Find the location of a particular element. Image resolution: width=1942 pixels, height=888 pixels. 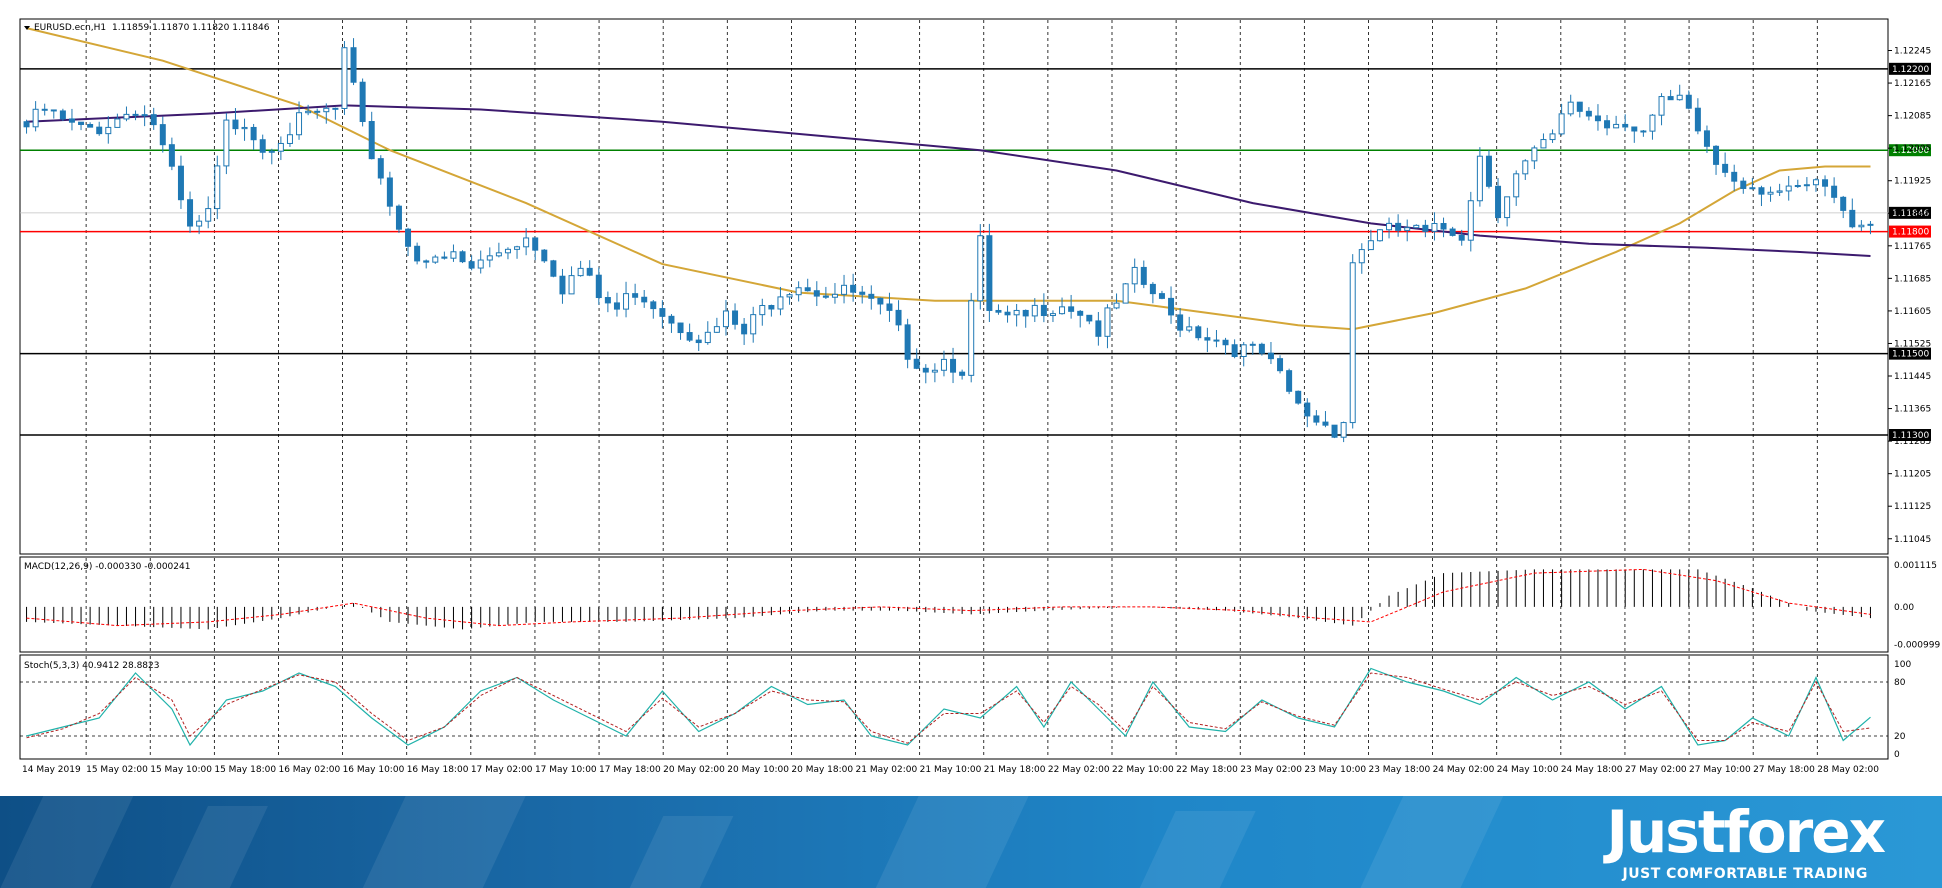

y-tick-label: 1.12005 is located at coordinates (1912, 149).